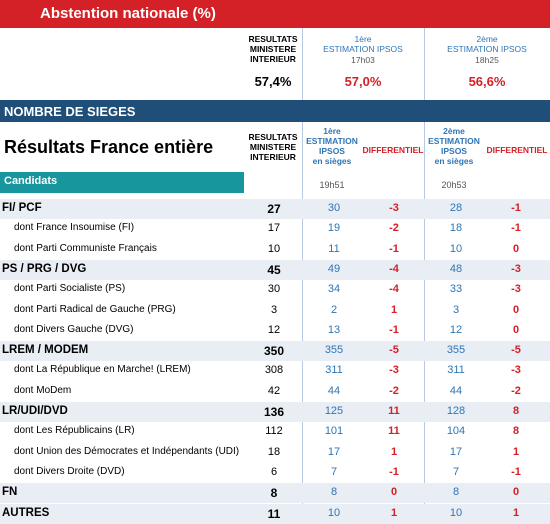 The image size is (550, 524). I want to click on cell-est1: 11, so click(334, 248).